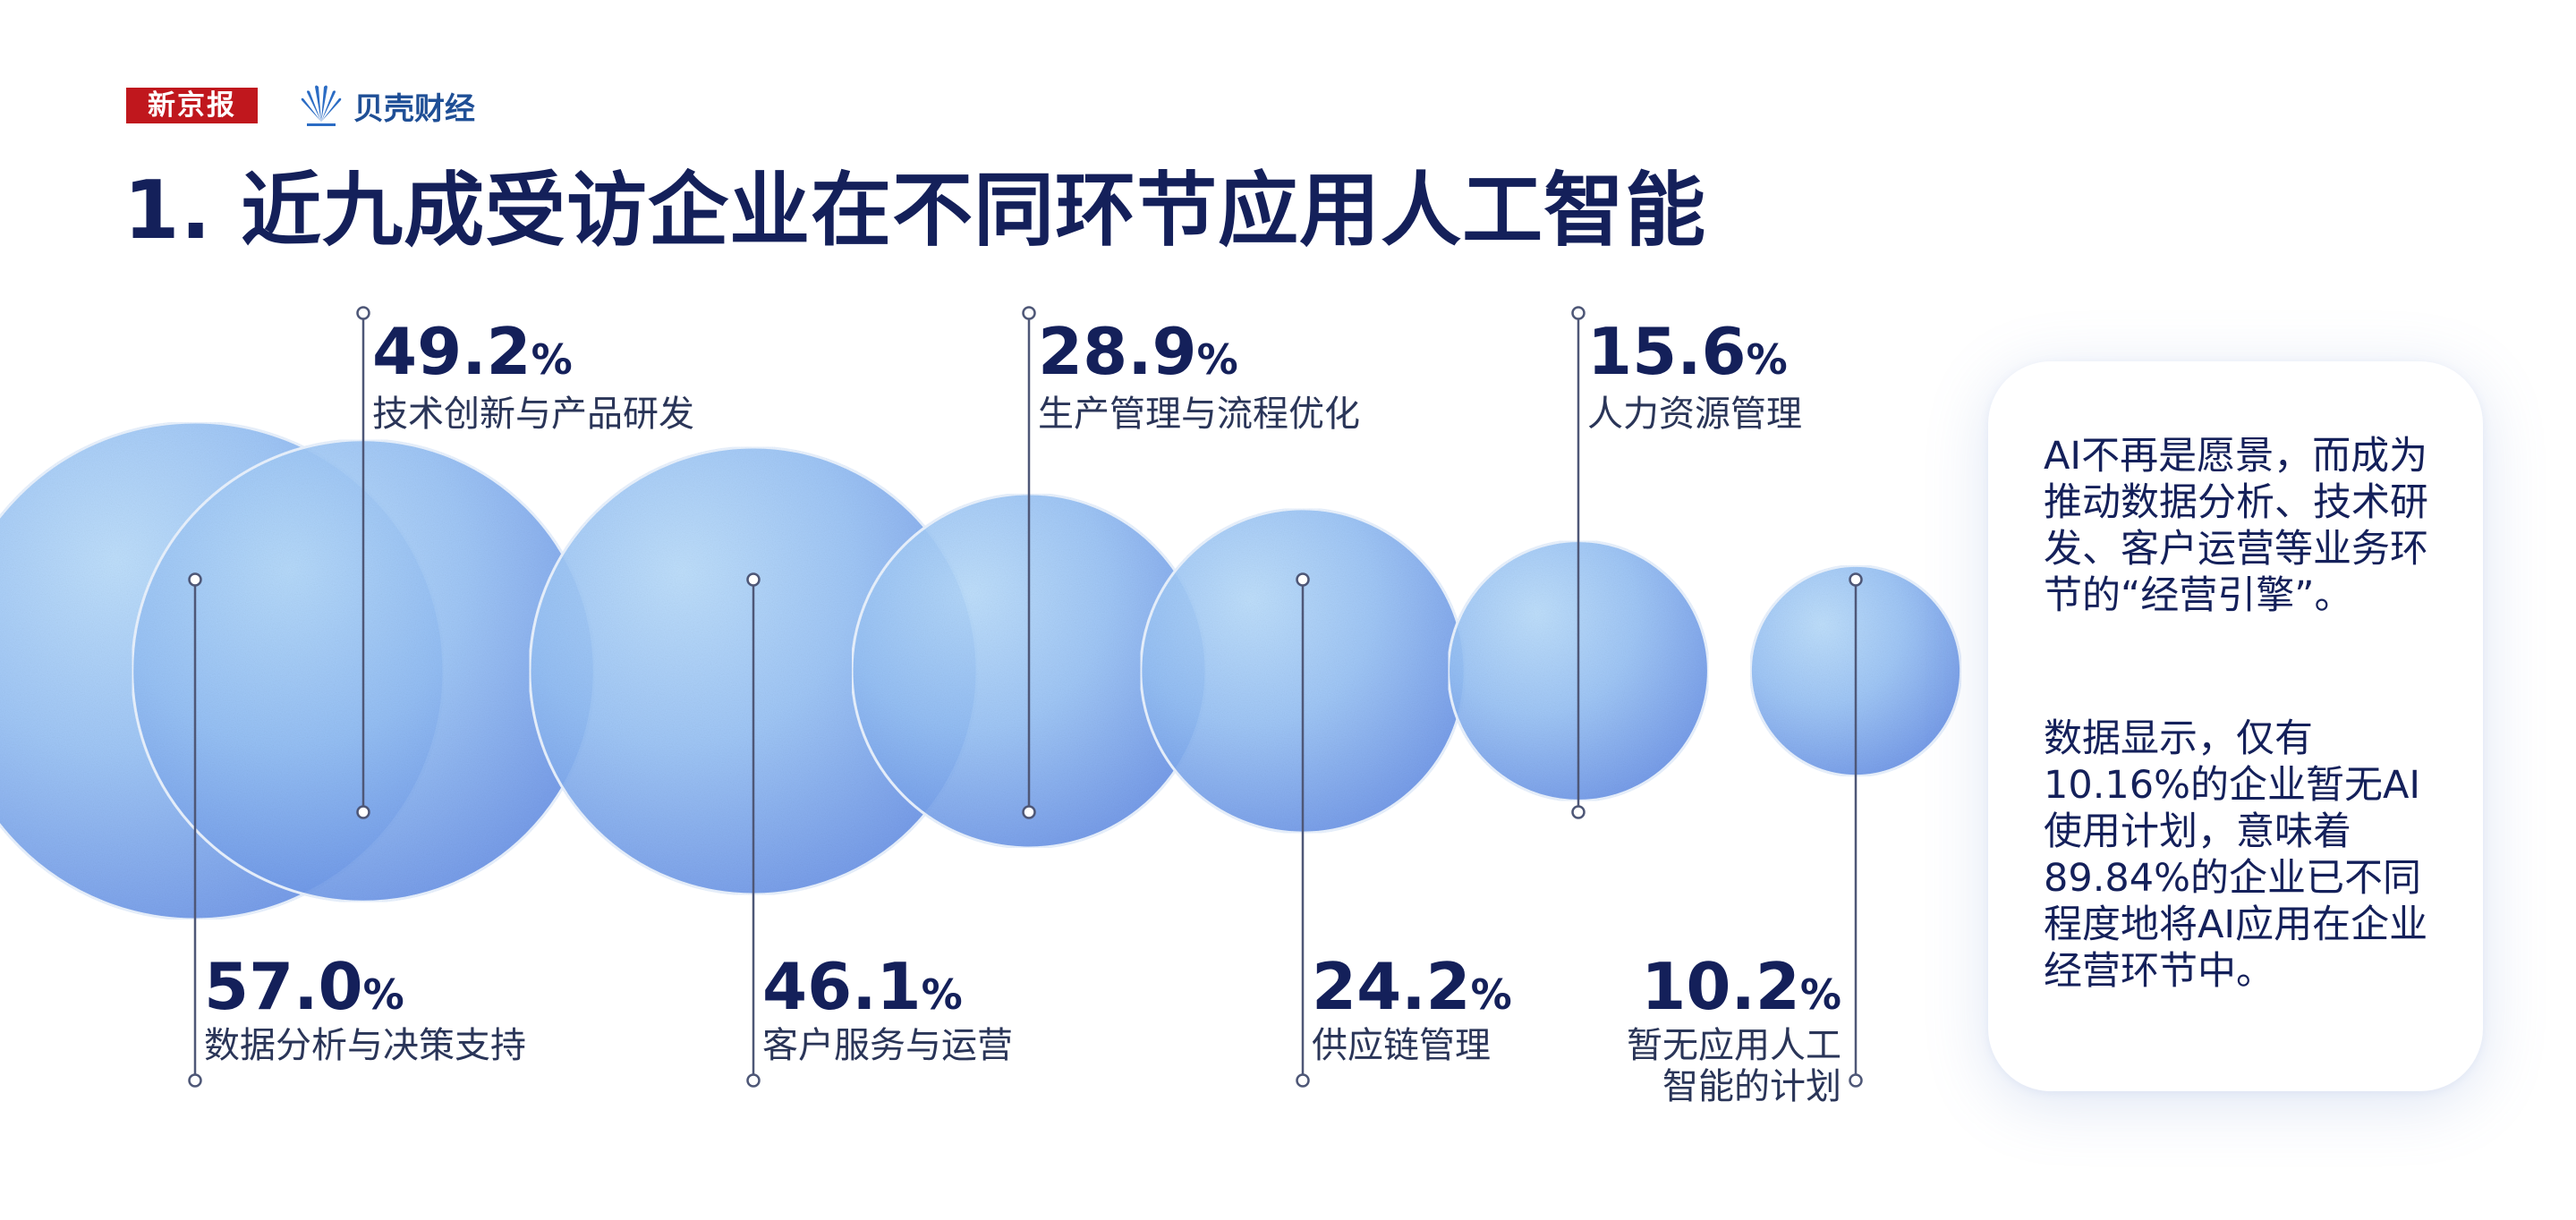 This screenshot has width=2576, height=1220. What do you see at coordinates (887, 1046) in the screenshot?
I see `category-label-3: 客户服务与运营` at bounding box center [887, 1046].